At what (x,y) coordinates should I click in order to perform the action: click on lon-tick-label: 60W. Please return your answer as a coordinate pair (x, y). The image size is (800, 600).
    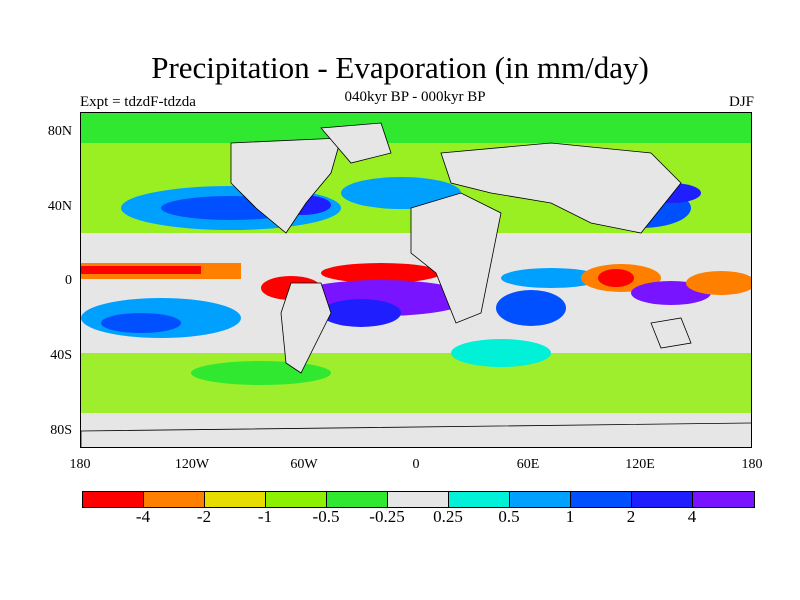
    Looking at the image, I should click on (304, 464).